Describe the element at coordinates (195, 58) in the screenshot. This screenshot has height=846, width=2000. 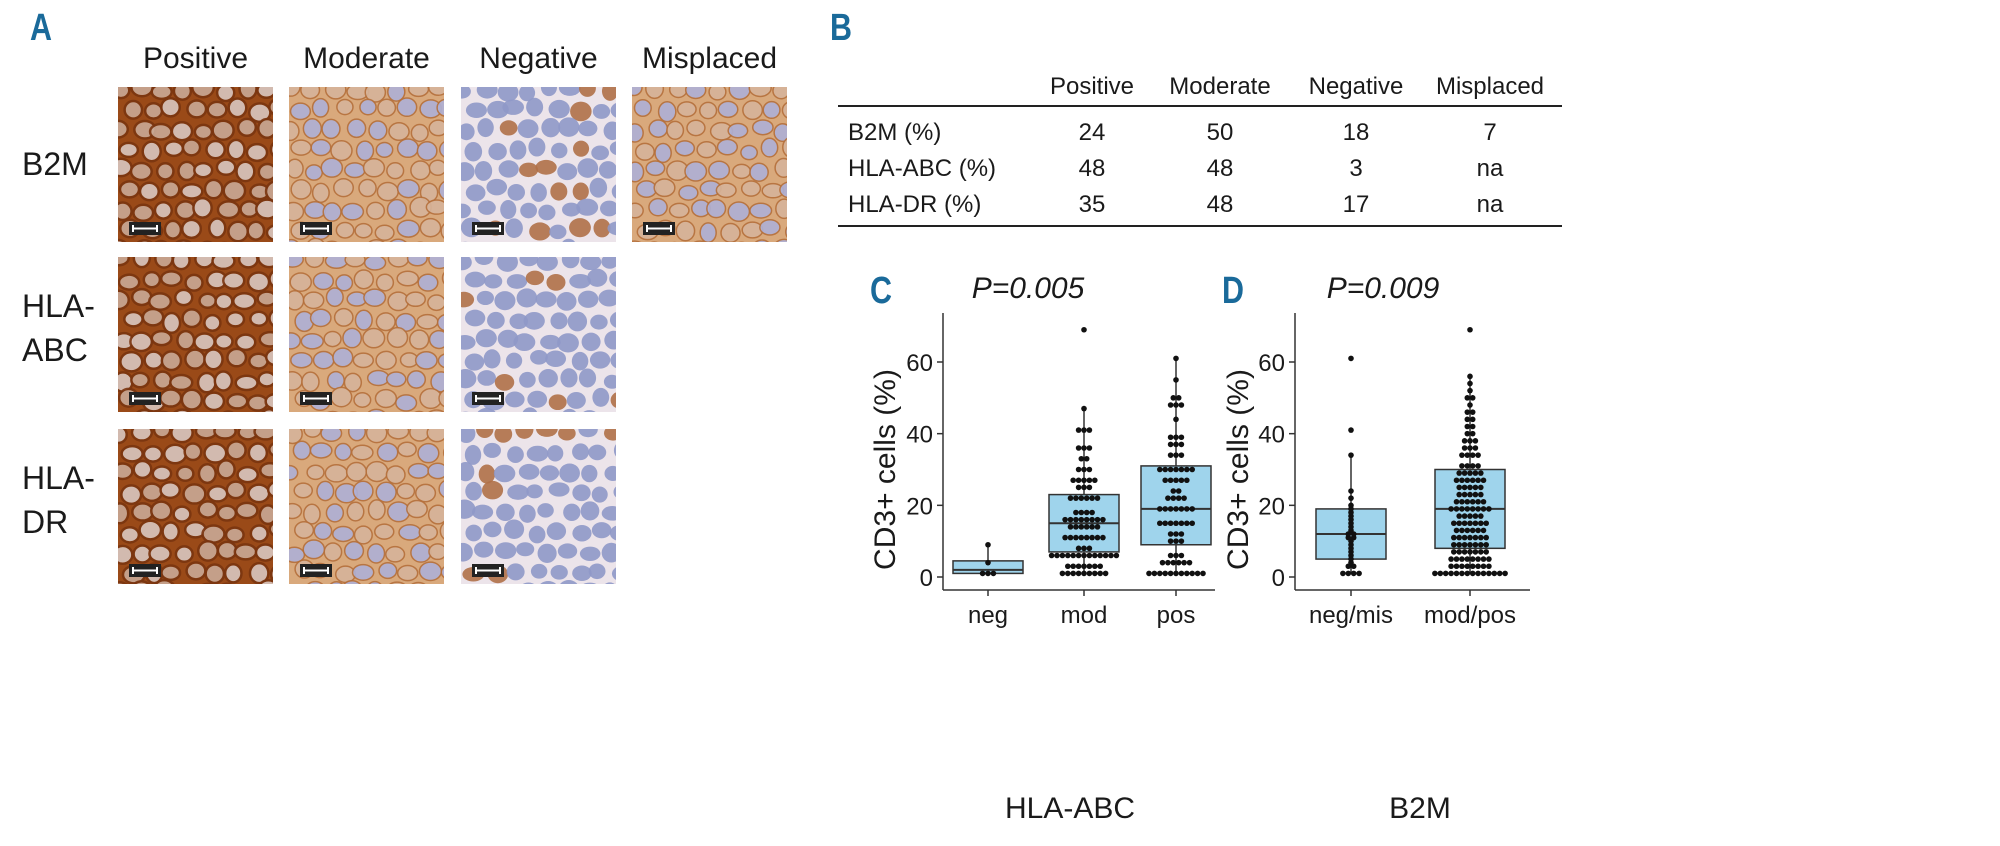
I see `column-header: Positive` at that location.